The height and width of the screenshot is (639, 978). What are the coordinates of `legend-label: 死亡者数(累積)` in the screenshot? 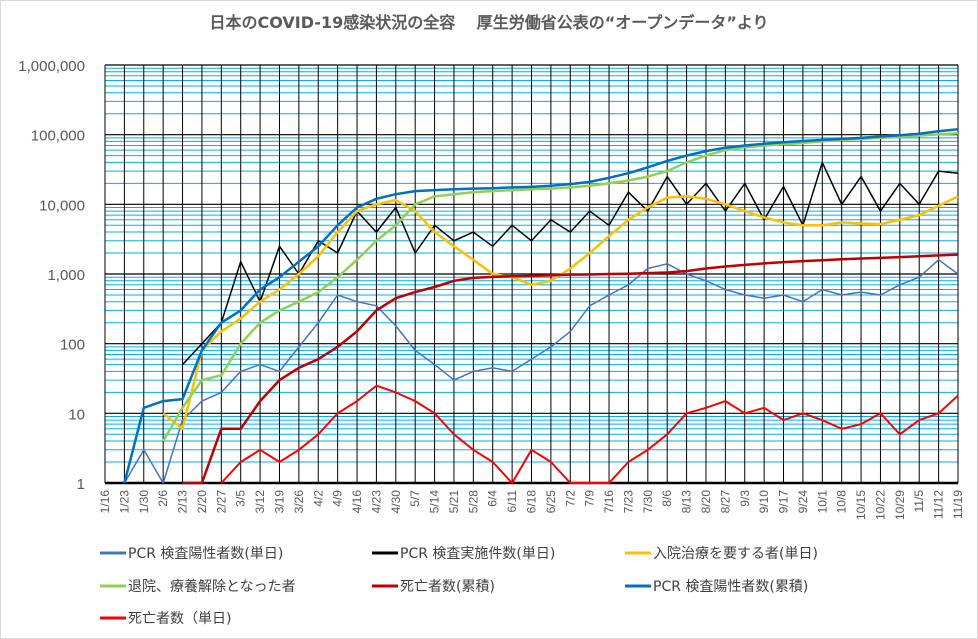 It's located at (447, 587).